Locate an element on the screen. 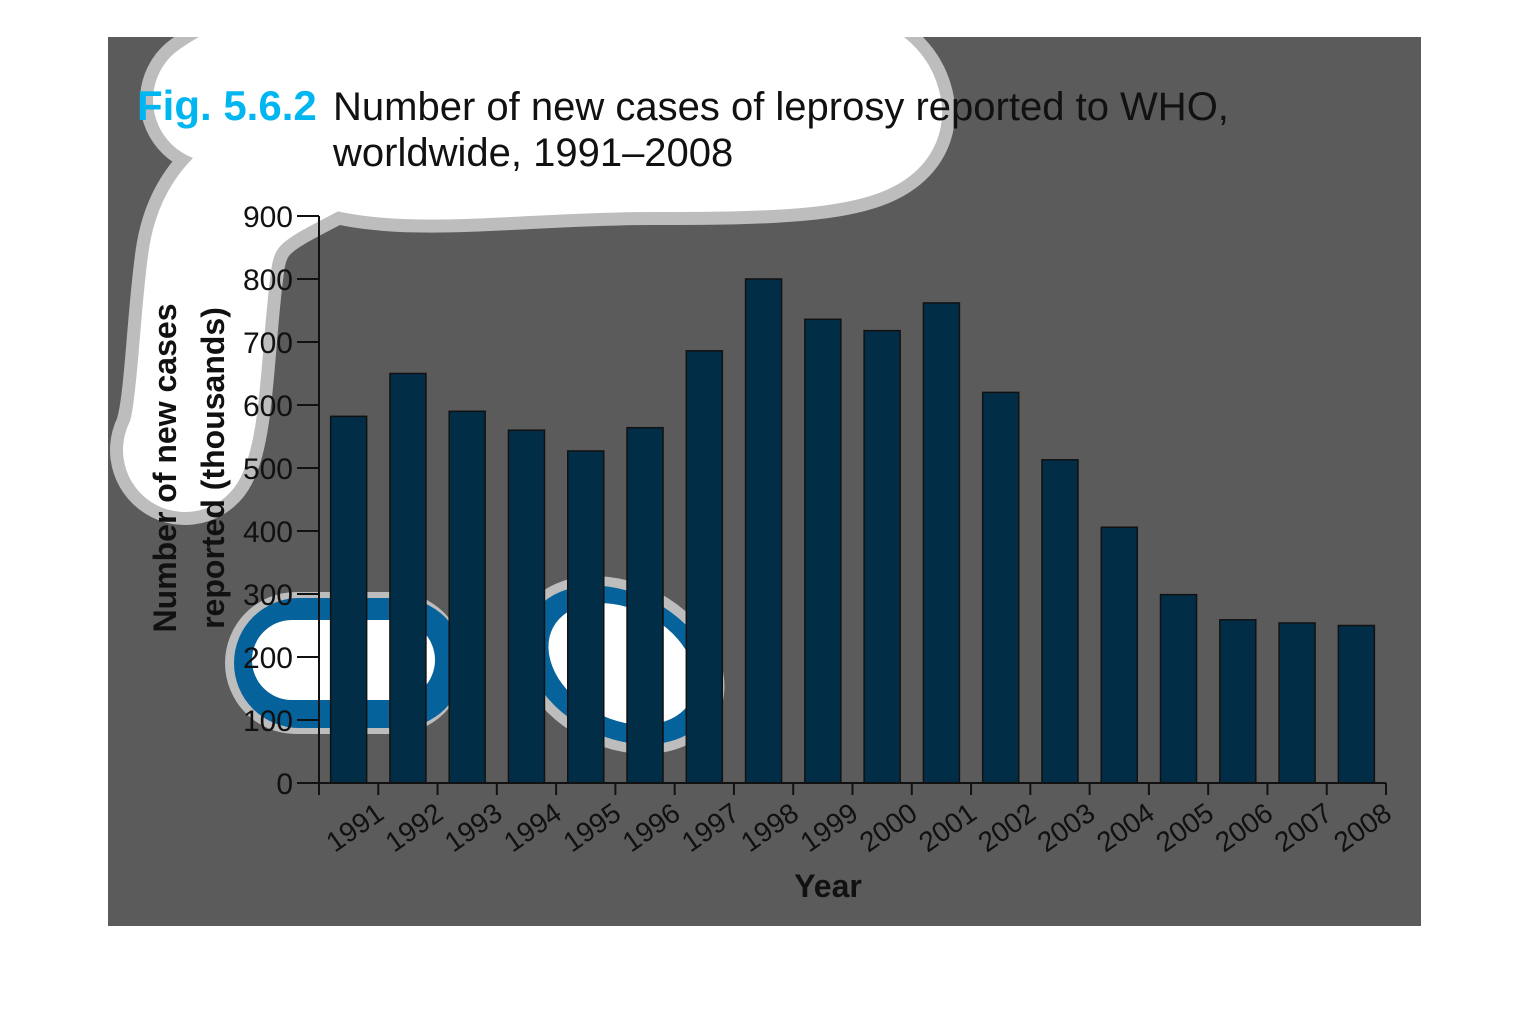  bar-1997 is located at coordinates (704, 567).